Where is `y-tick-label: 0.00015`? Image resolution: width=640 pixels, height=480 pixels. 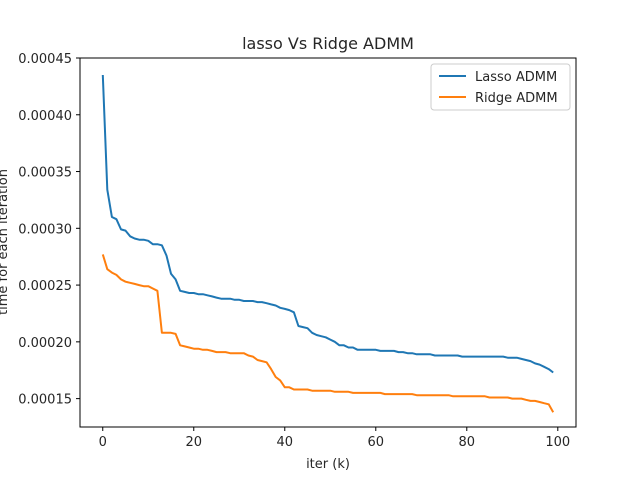 y-tick-label: 0.00015 is located at coordinates (45, 400).